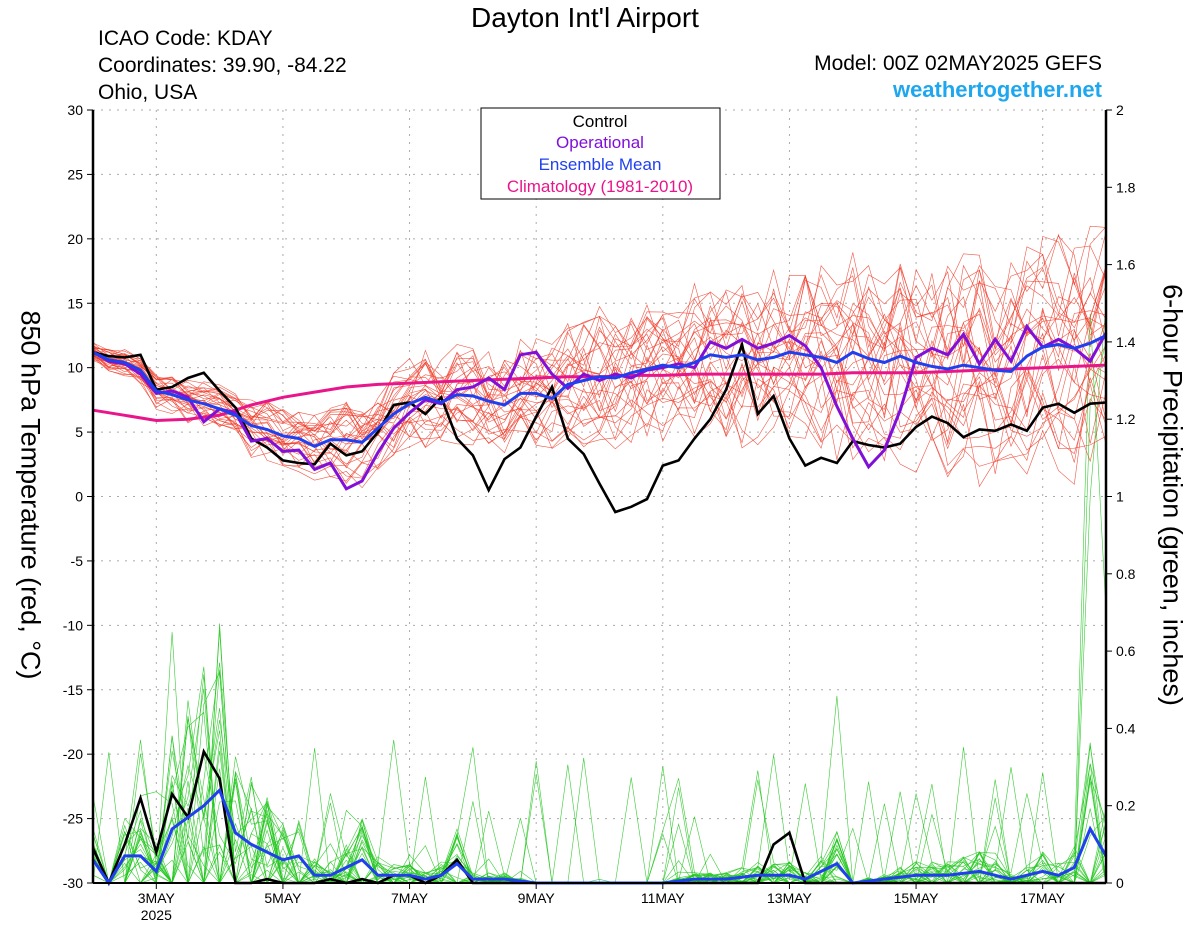  I want to click on y-tick-label: 30, so click(75, 110).